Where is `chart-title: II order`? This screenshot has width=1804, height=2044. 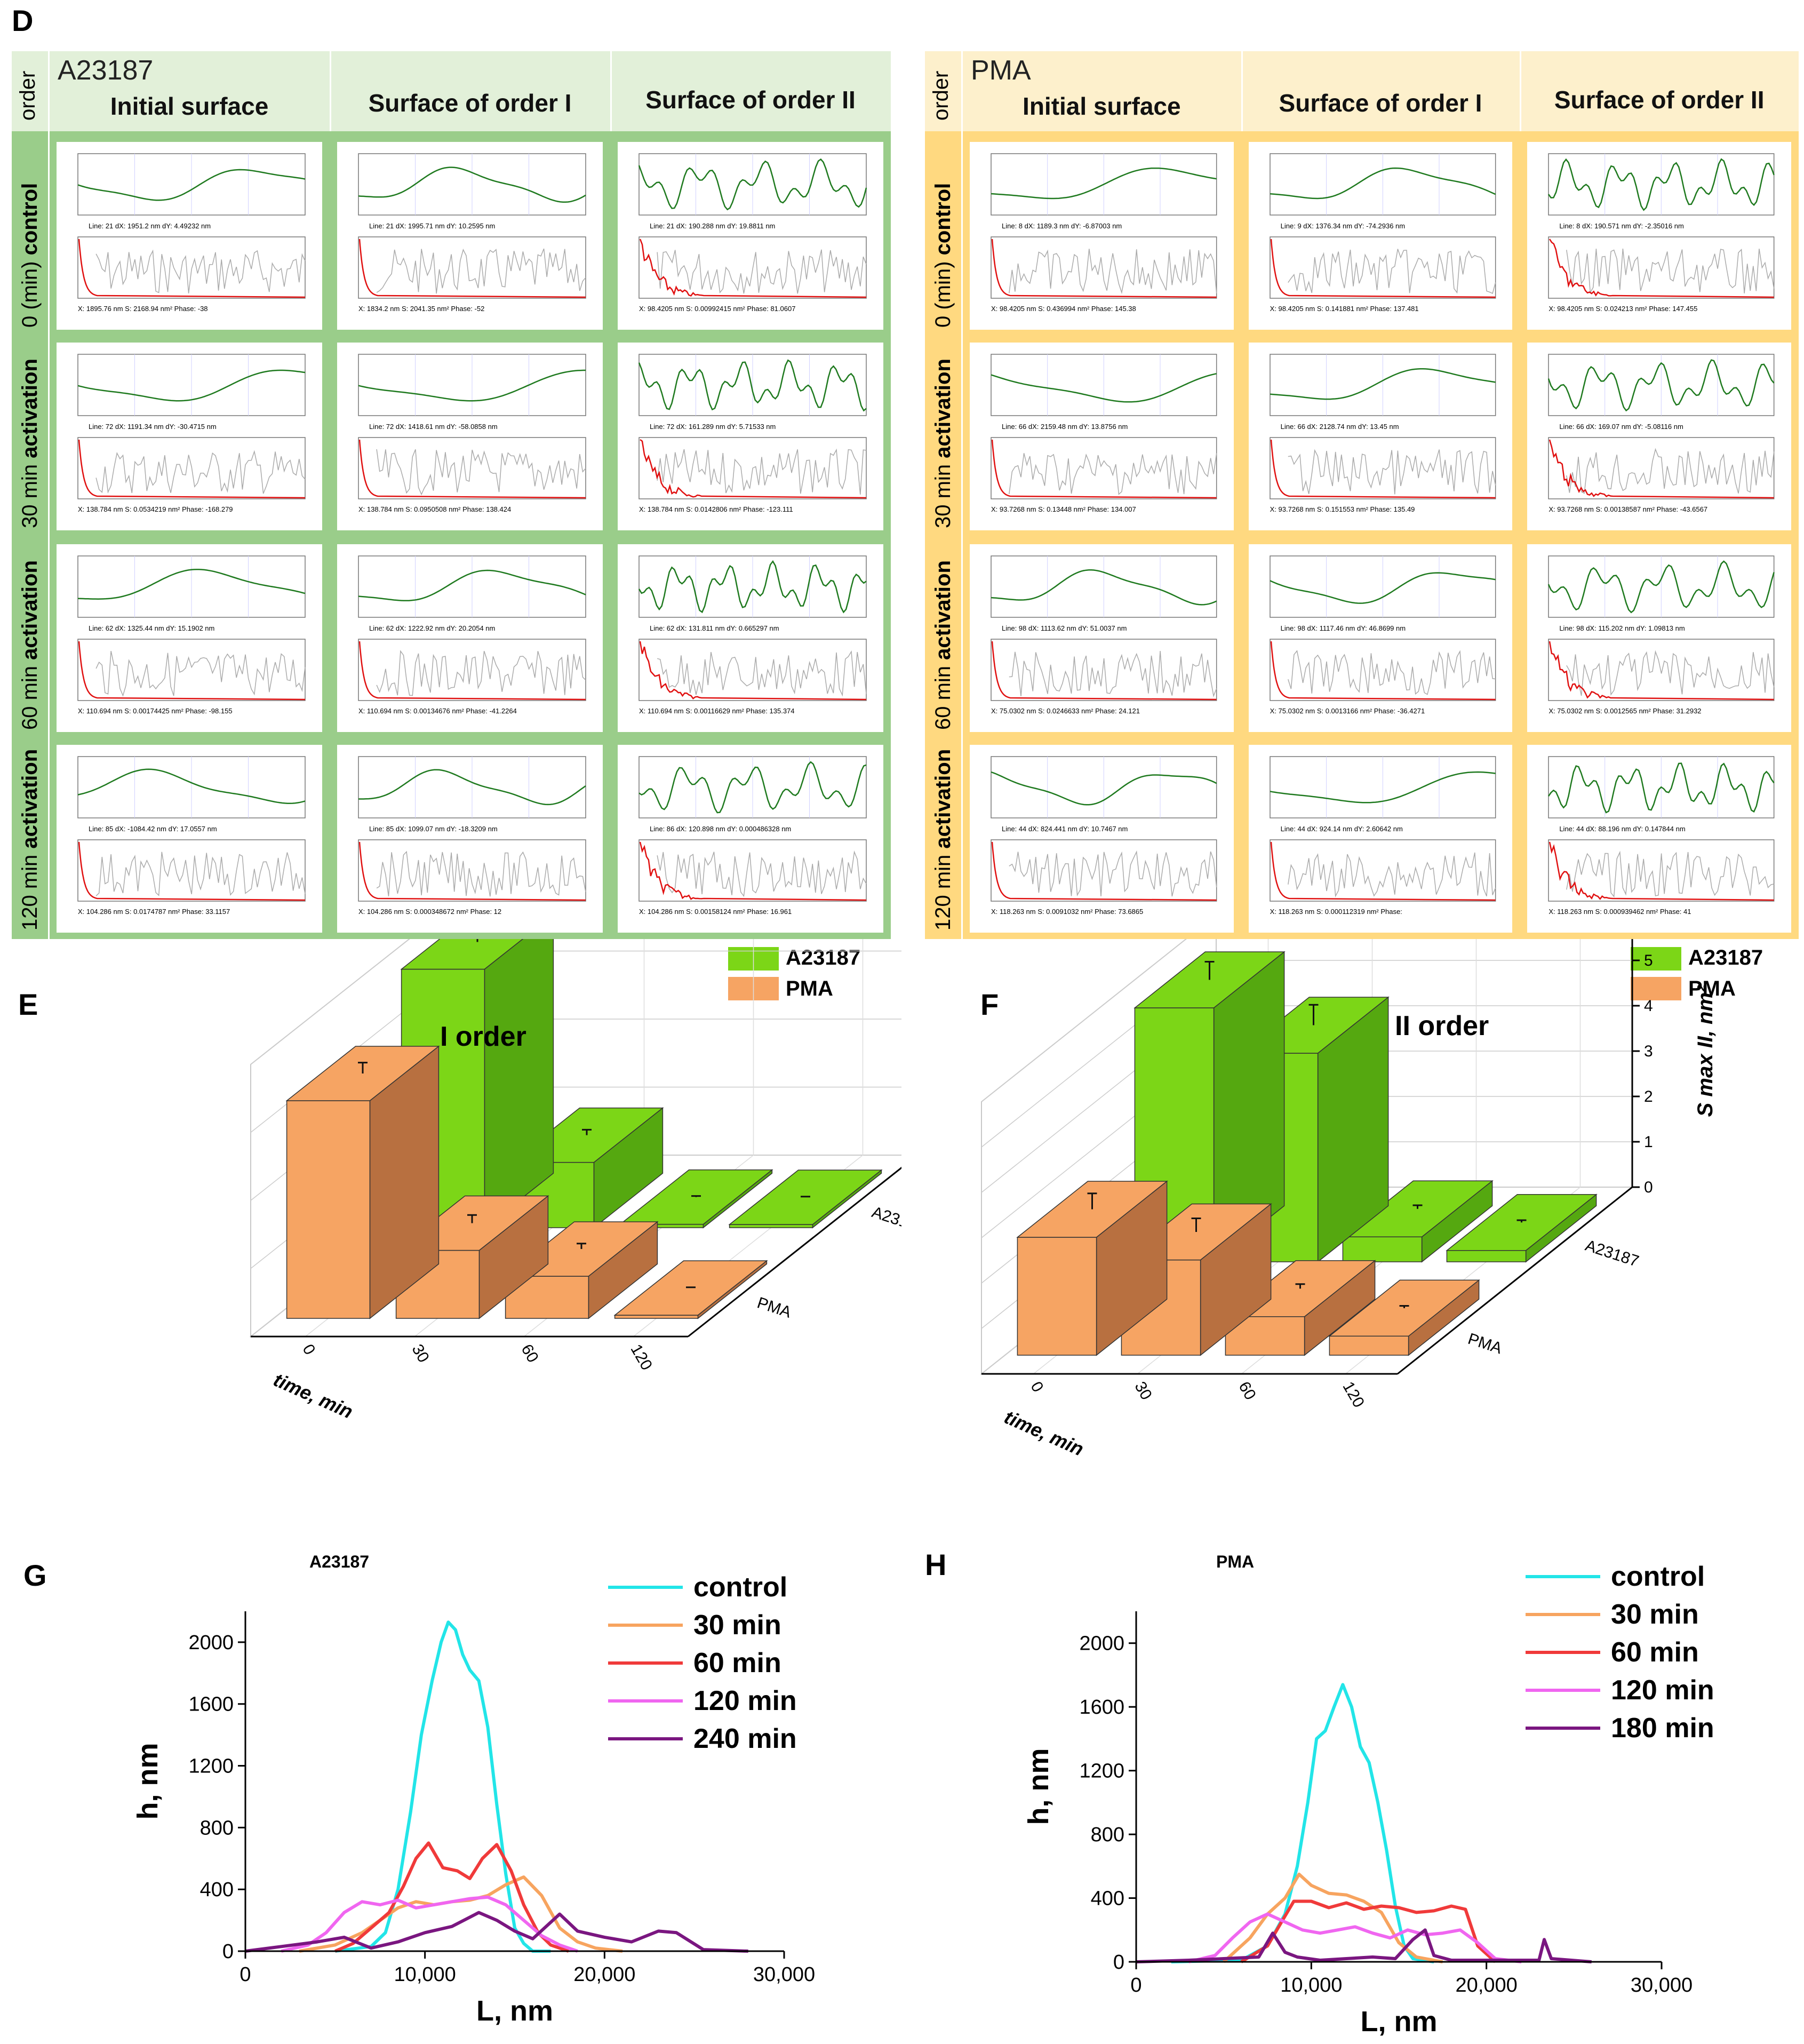 chart-title: II order is located at coordinates (1442, 1026).